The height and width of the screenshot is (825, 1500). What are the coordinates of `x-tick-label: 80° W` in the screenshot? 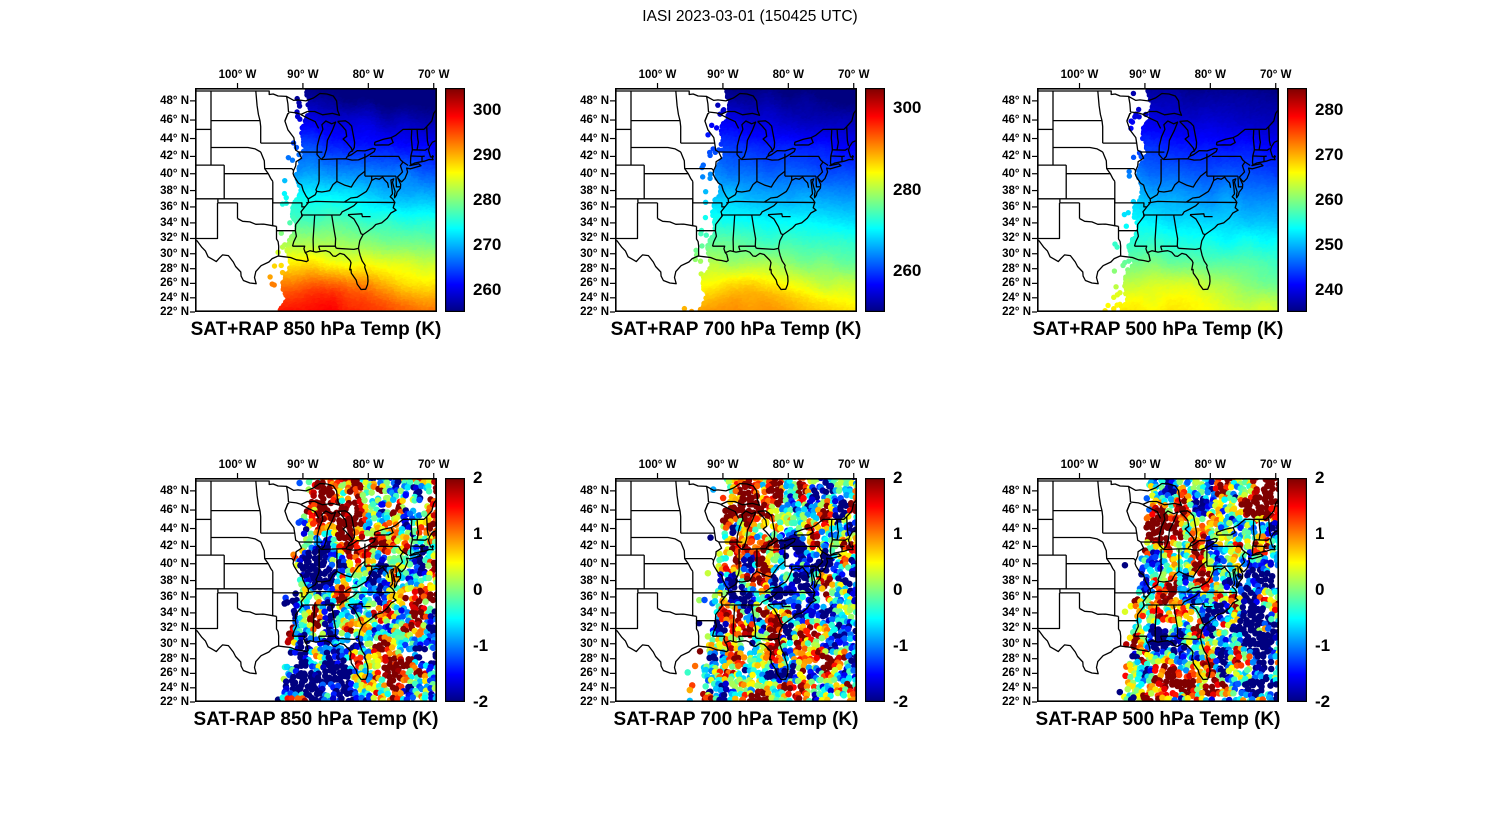 It's located at (788, 75).